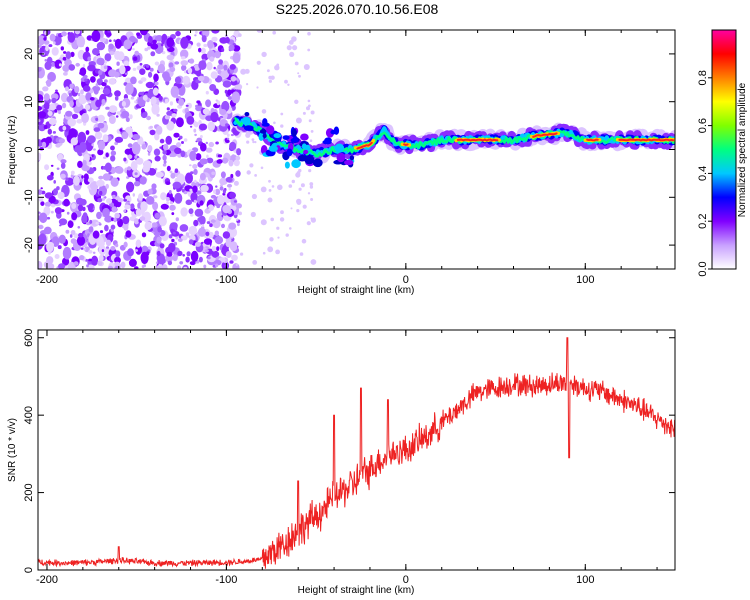 Image resolution: width=750 pixels, height=600 pixels. Describe the element at coordinates (29, 415) in the screenshot. I see `bottom-y-tick-label: 400` at that location.